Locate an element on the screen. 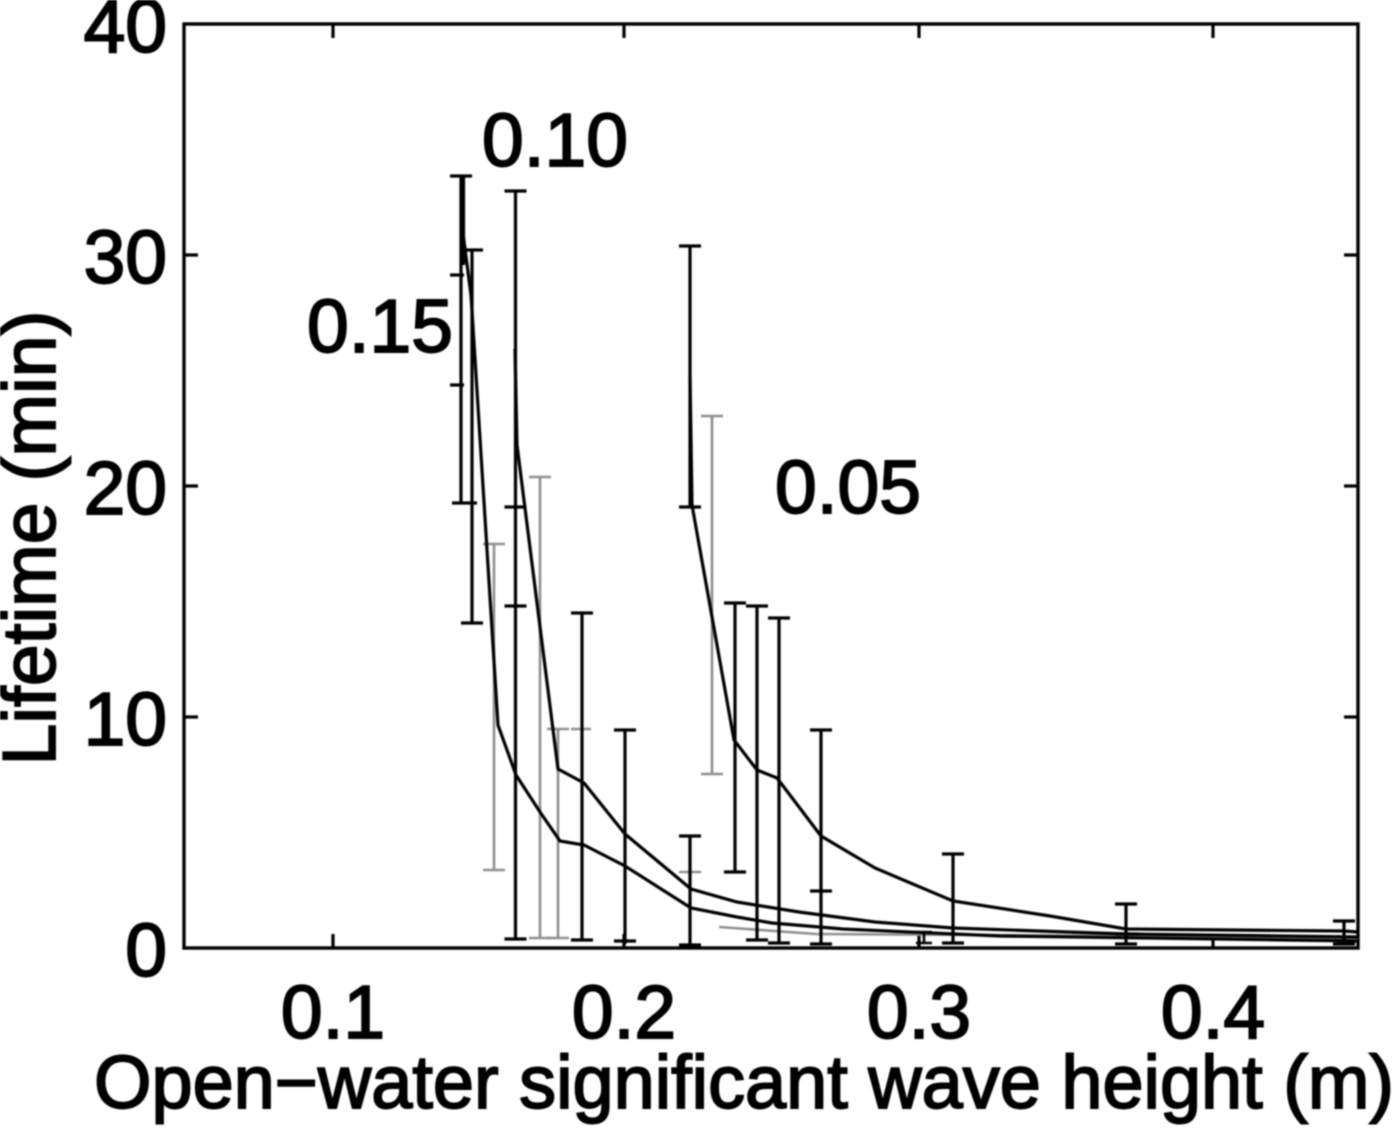  svg-text: 10 is located at coordinates (125, 719).